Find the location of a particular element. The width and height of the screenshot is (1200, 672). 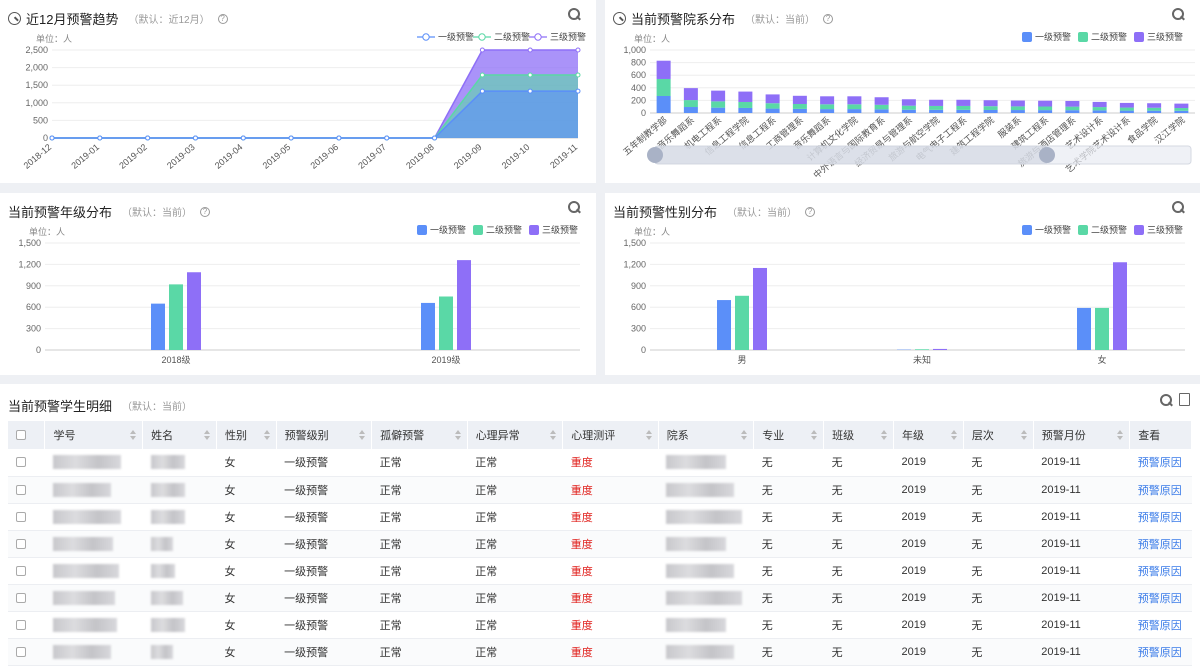

column-header: 心理测评 is located at coordinates (610, 435).